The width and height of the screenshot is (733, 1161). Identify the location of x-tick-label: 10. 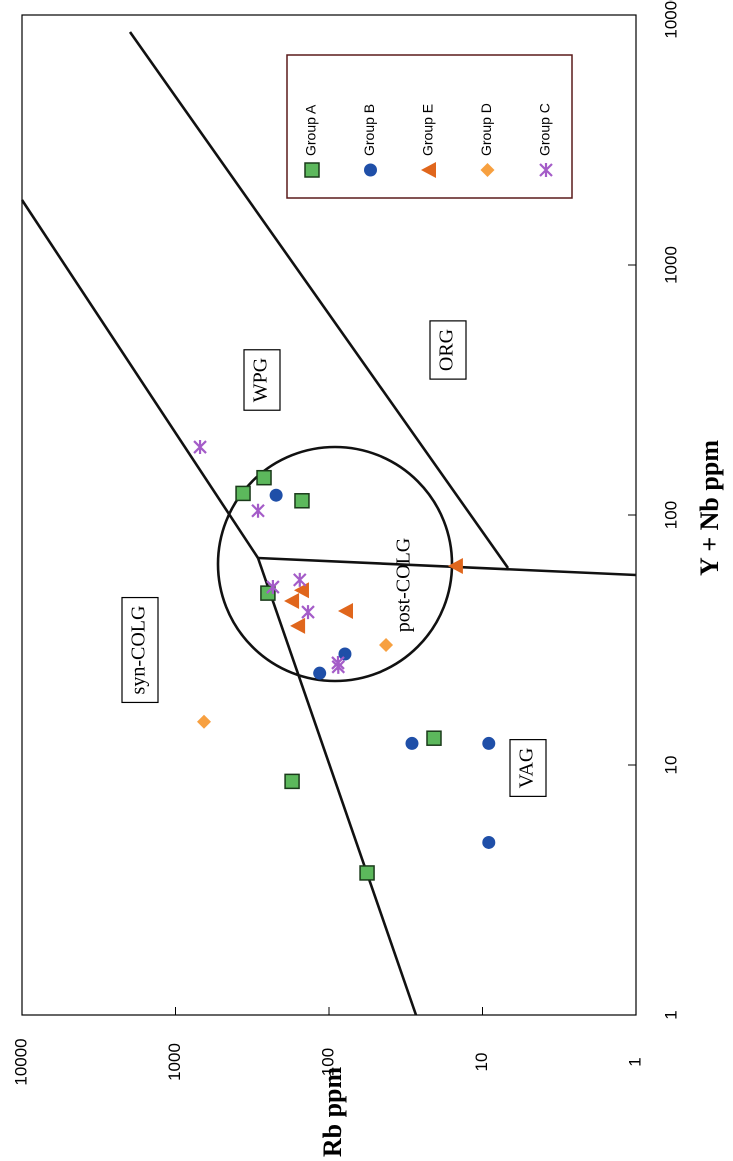
(670, 765).